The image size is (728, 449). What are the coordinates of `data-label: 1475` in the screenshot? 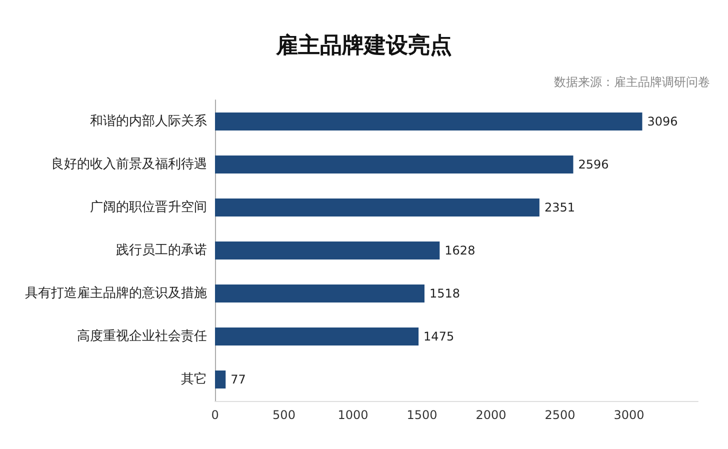 It's located at (439, 337).